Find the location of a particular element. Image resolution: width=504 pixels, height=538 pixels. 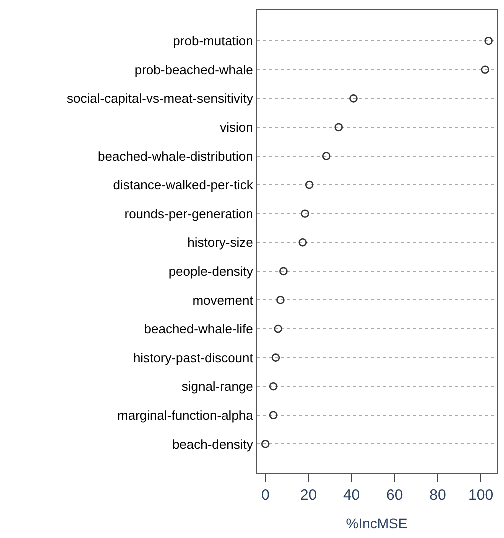

y-tick-label: vision is located at coordinates (237, 128).